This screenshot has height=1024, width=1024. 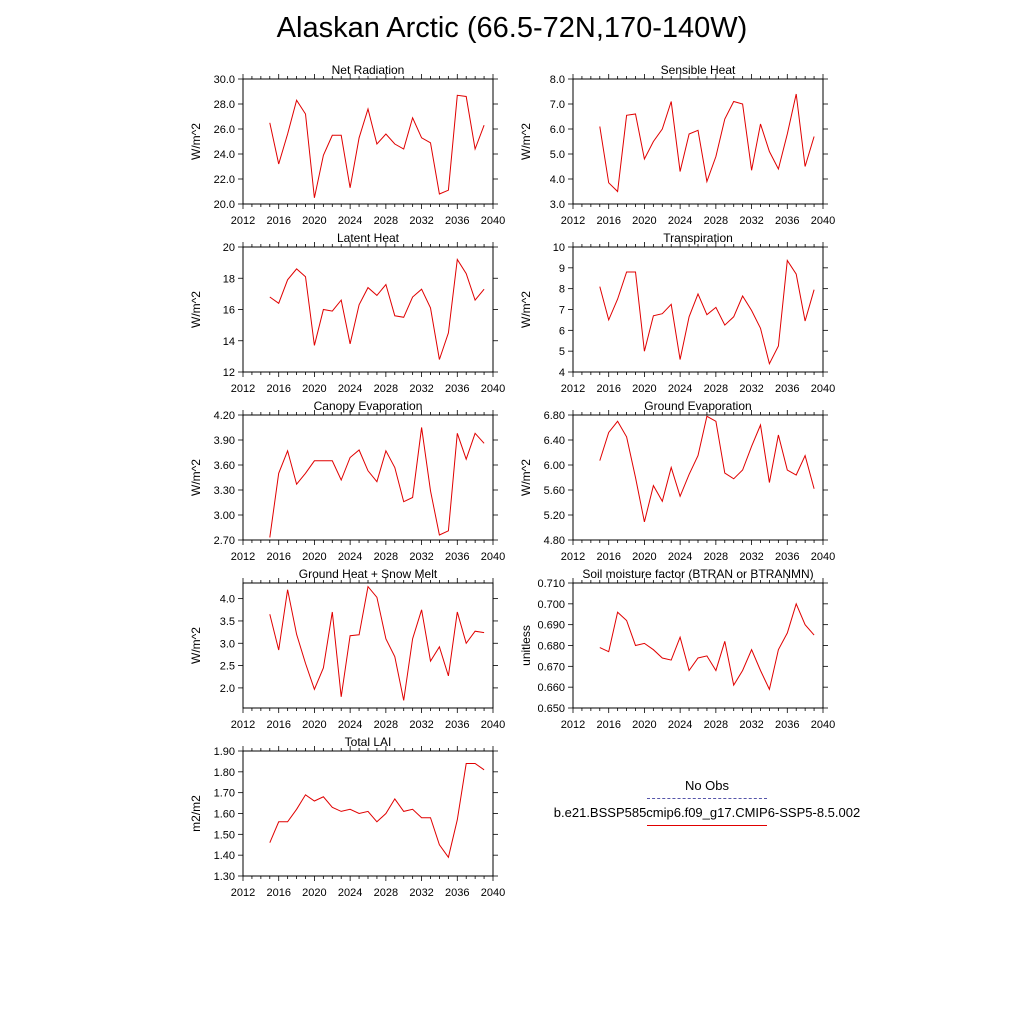 What do you see at coordinates (377, 811) in the screenshot?
I see `panel-9-series-line` at bounding box center [377, 811].